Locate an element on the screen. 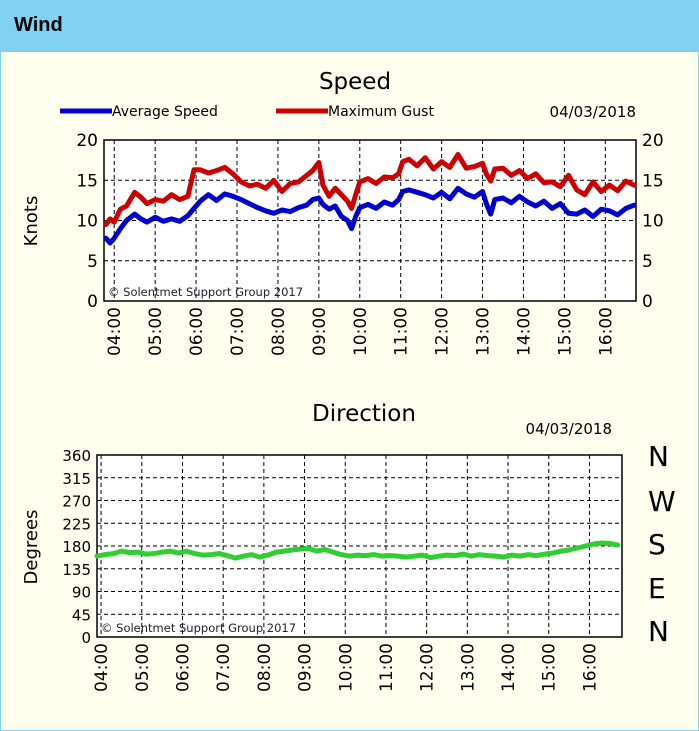 This screenshot has width=699, height=731. y-tick-label: 45 is located at coordinates (81, 615).